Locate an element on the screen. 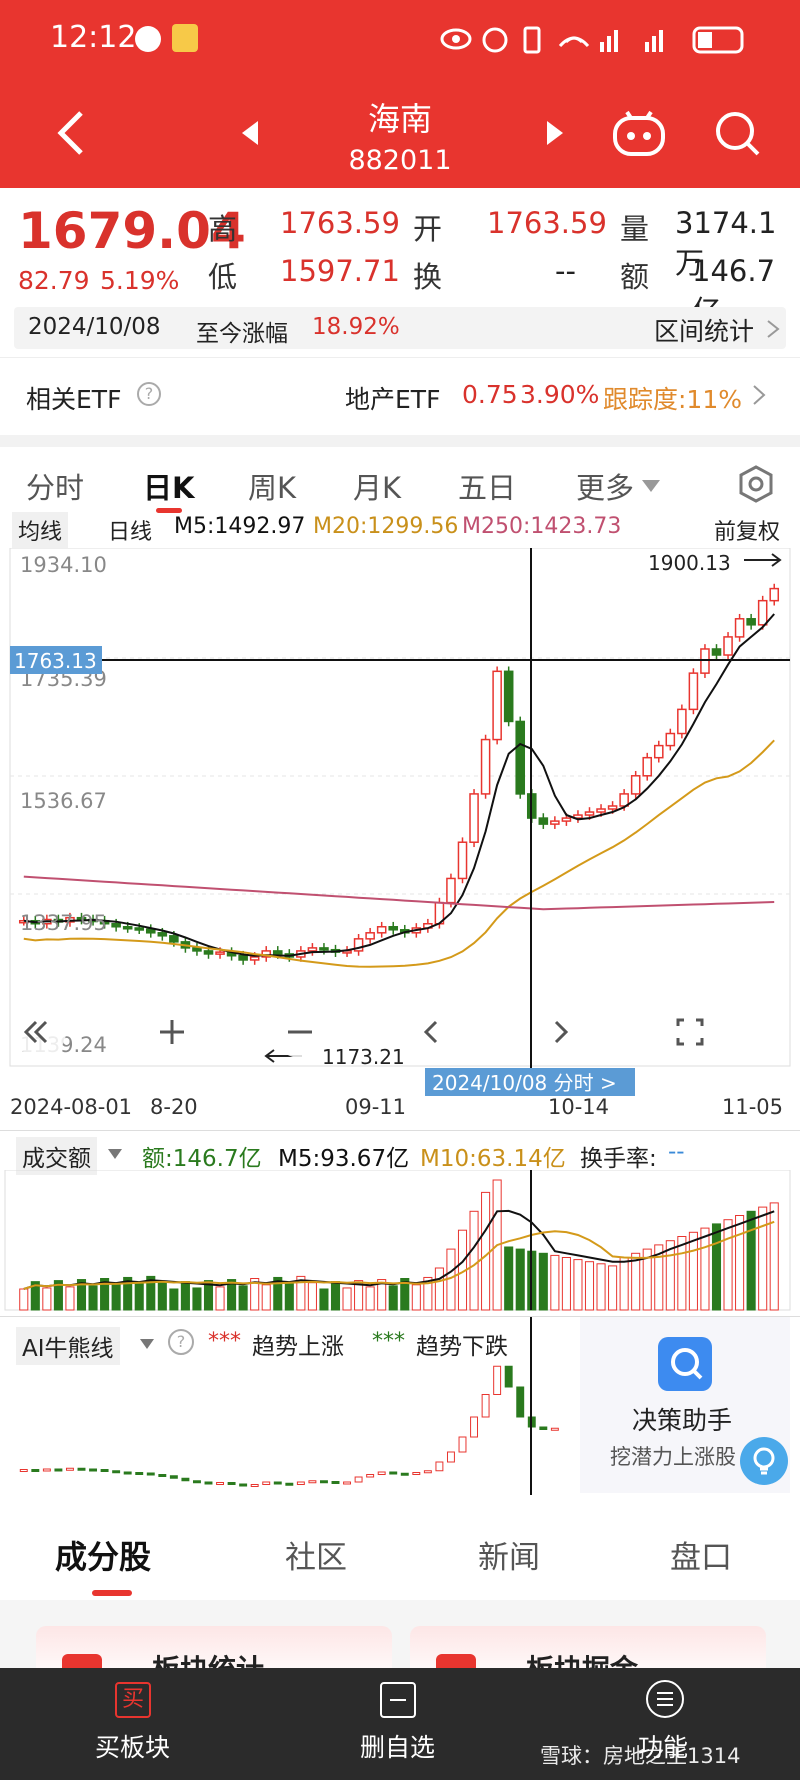 The image size is (800, 1780). range-bar: 2024/10/08 至今涨幅 18.92% 区间统计 is located at coordinates (400, 328).